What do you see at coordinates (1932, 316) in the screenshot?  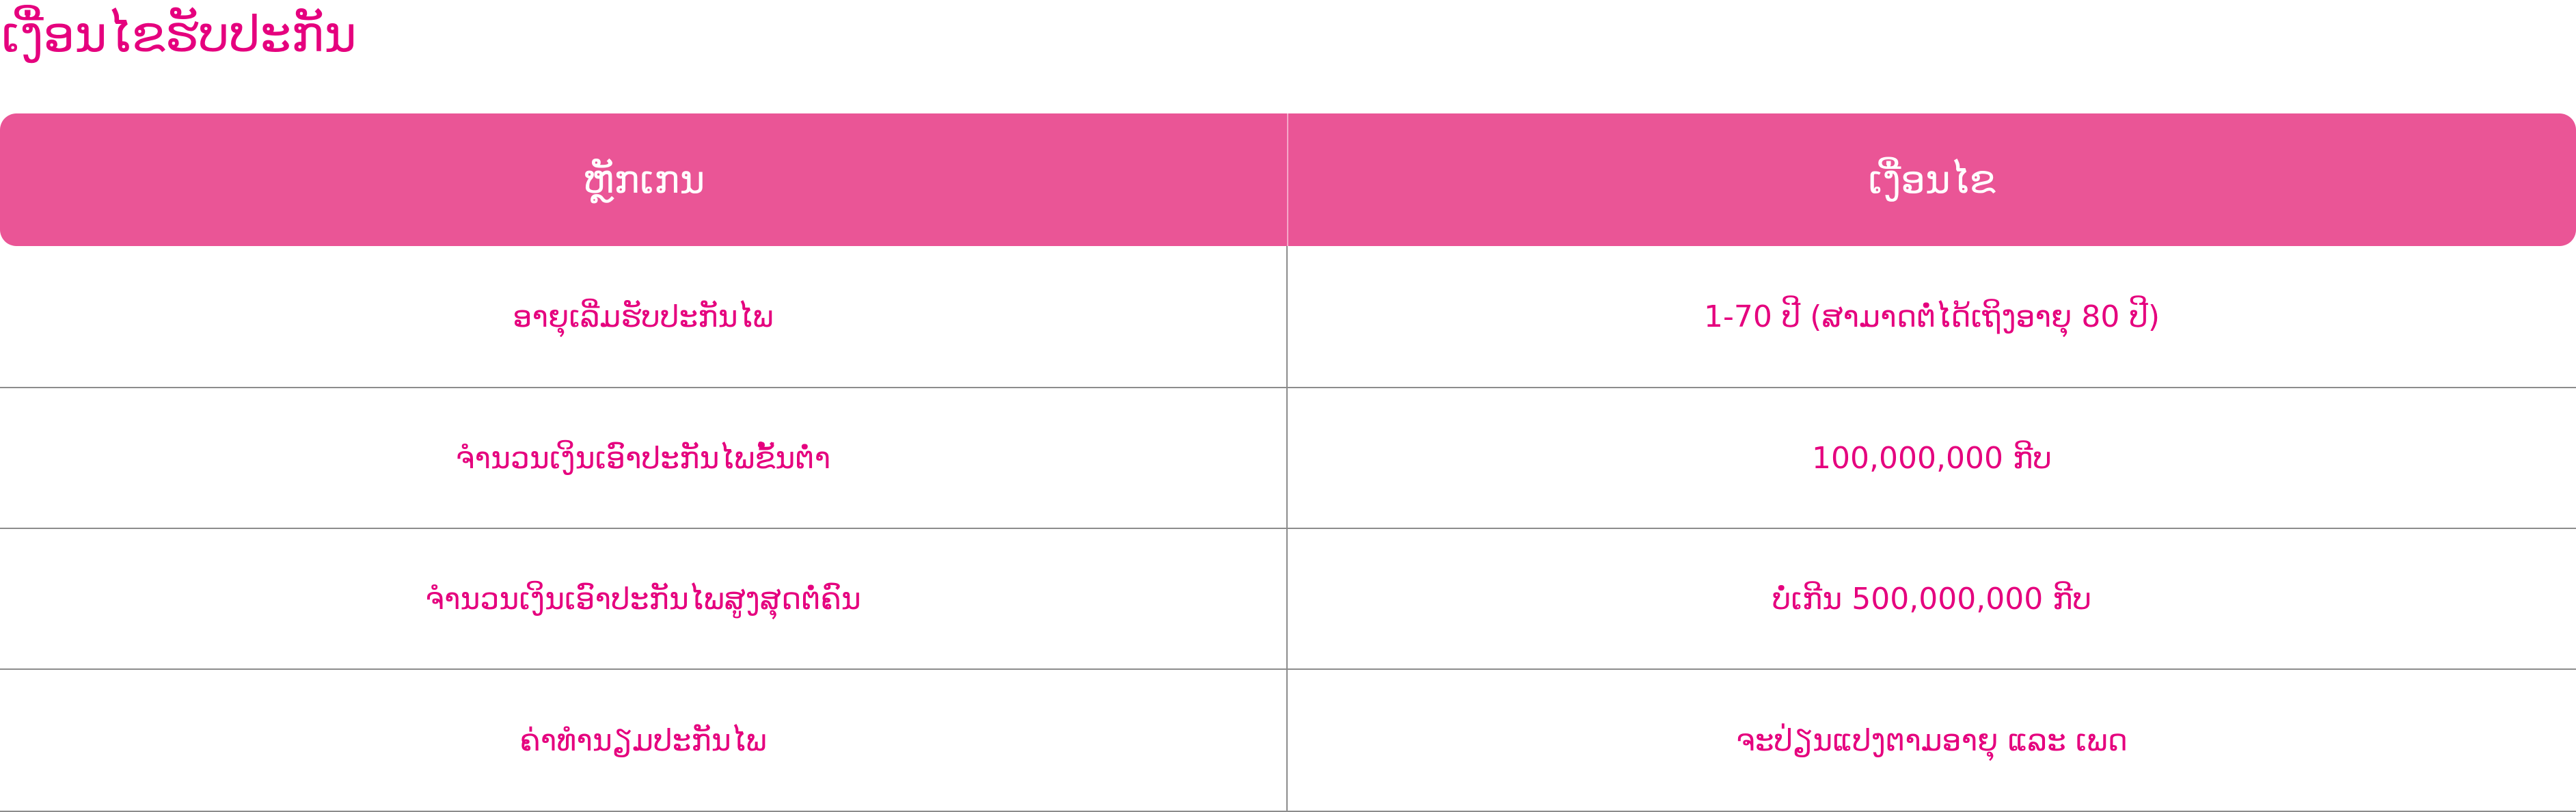 I see `condition-cell: 1-70 ປີ (ສາມາດຕໍ່ໄດ້ເຖິງອາຍຸ 80 ປີ)` at bounding box center [1932, 316].